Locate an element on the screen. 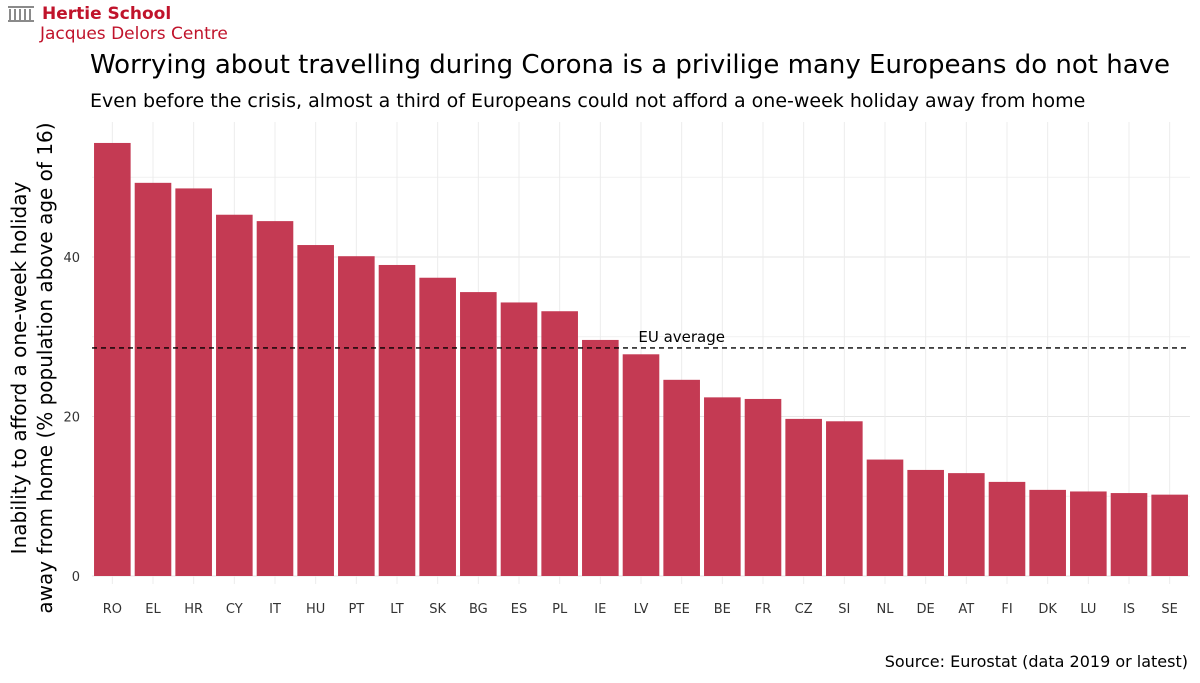  x-tick-label: CZ is located at coordinates (804, 609).